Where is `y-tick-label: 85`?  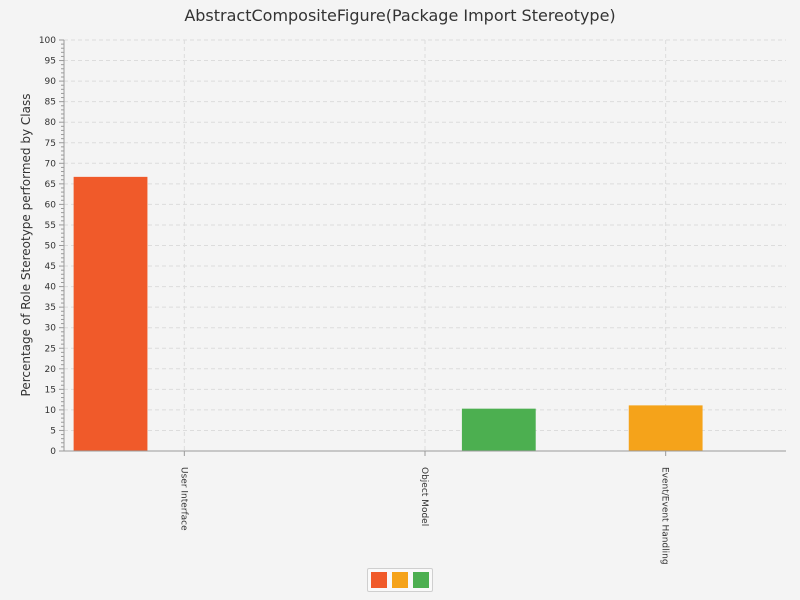 y-tick-label: 85 is located at coordinates (50, 103).